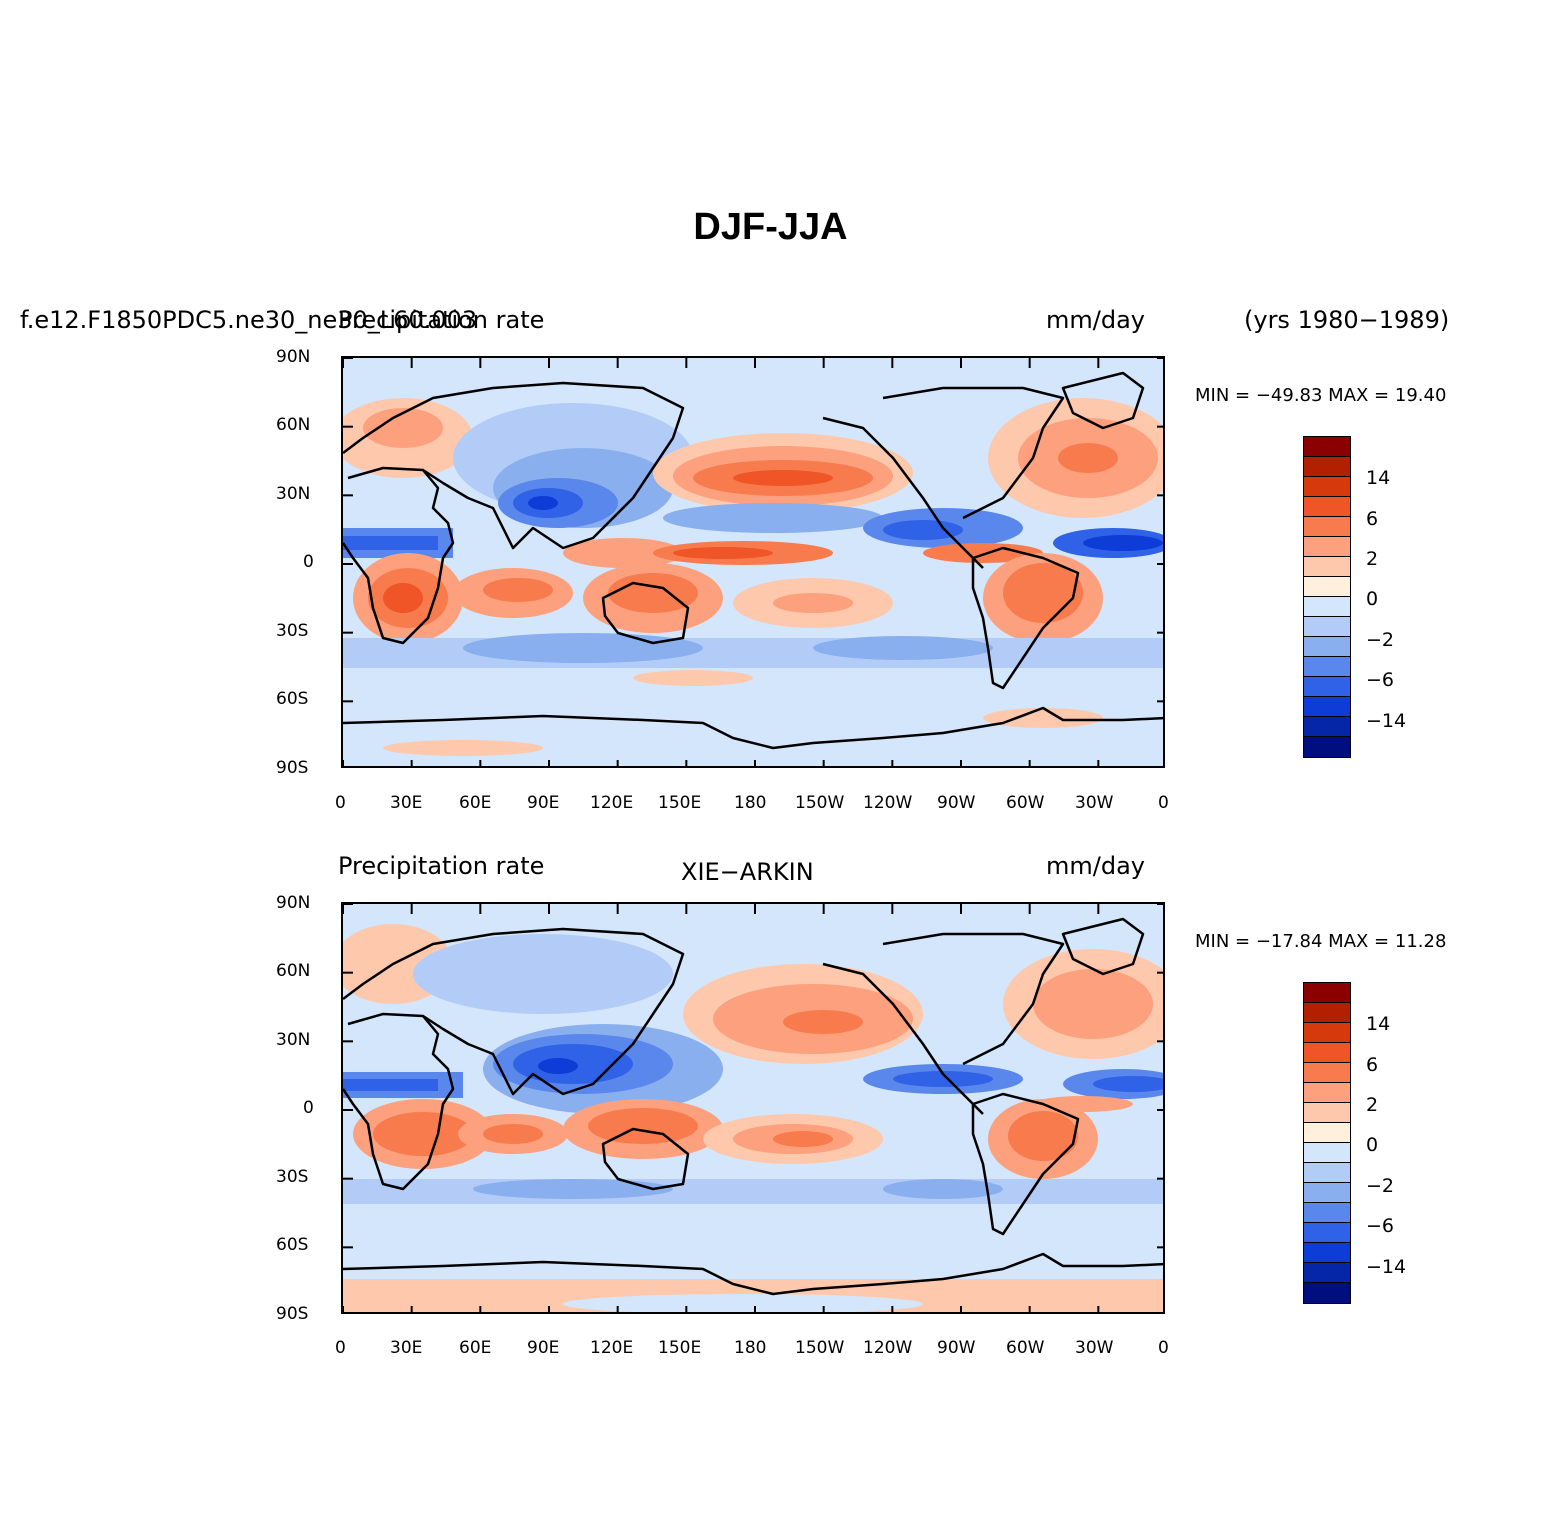  I want to click on panel2-source: XIE−ARKIN, so click(747, 872).